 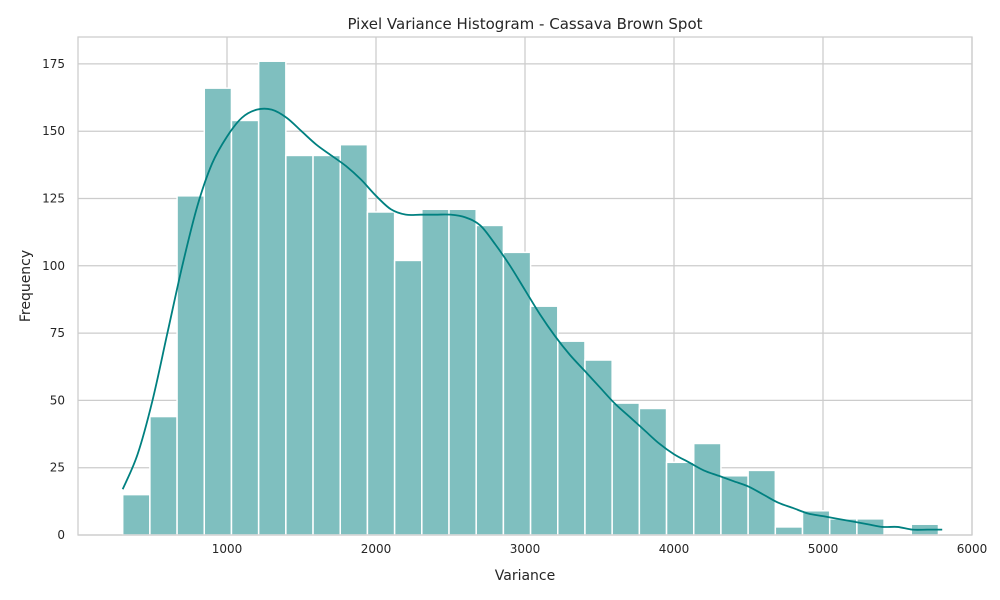 What do you see at coordinates (53, 266) in the screenshot?
I see `y-tick-label: 100` at bounding box center [53, 266].